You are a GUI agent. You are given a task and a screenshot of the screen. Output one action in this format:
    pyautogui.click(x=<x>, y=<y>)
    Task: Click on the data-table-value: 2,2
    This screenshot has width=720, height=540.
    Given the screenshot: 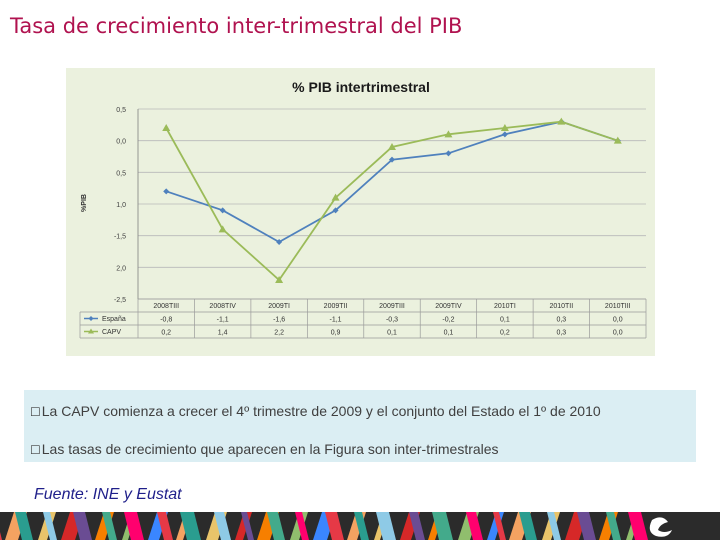 What is the action you would take?
    pyautogui.click(x=279, y=333)
    